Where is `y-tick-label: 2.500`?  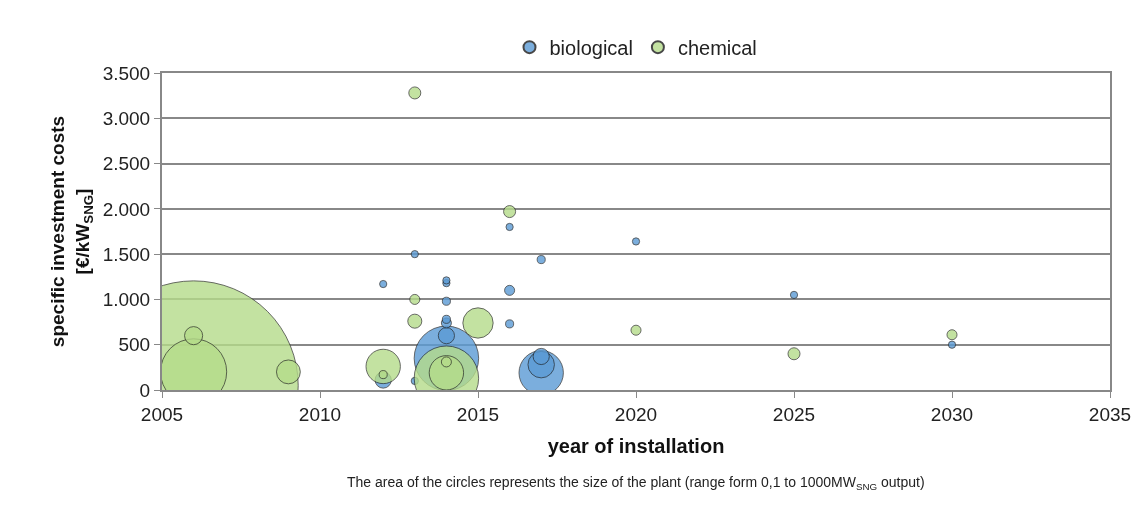
y-tick-label: 2.500 is located at coordinates (126, 164).